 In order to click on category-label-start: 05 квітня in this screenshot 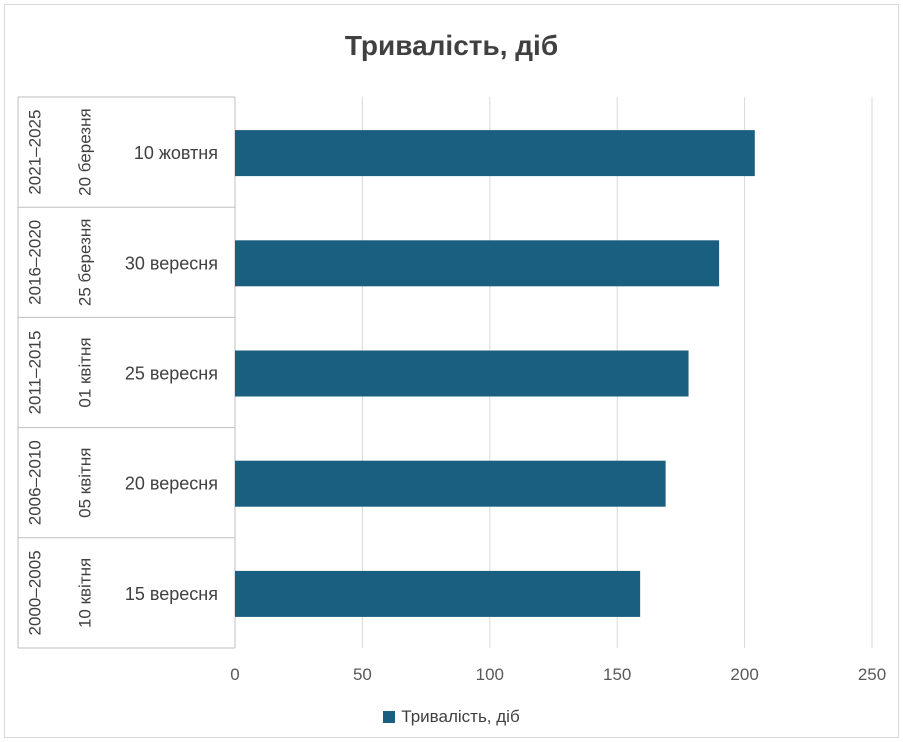, I will do `click(85, 483)`.